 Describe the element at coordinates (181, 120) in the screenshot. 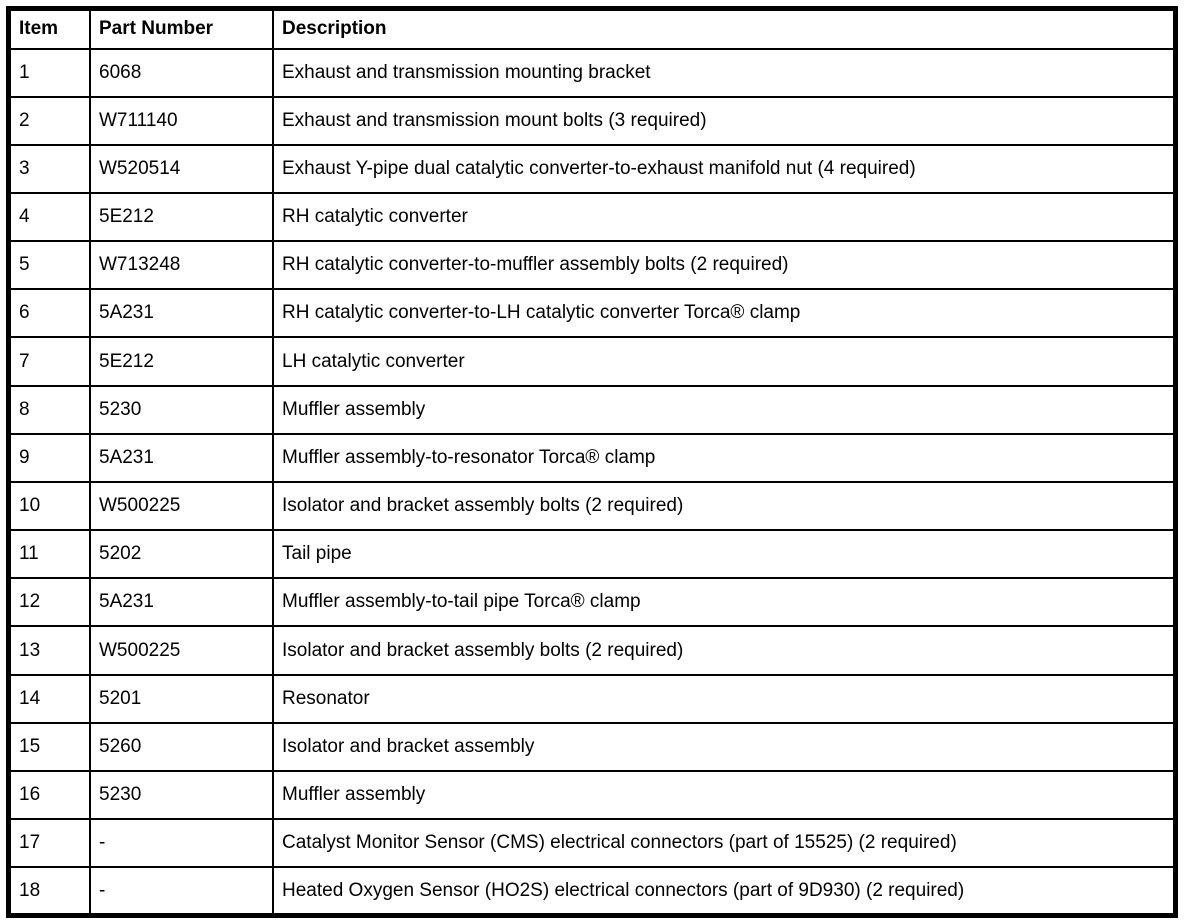

I see `part-number-cell: W711140` at that location.